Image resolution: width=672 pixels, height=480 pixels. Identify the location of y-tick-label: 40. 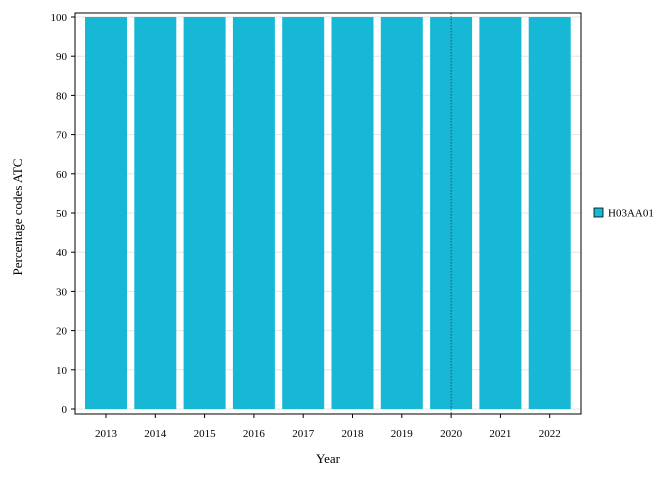
(62, 253).